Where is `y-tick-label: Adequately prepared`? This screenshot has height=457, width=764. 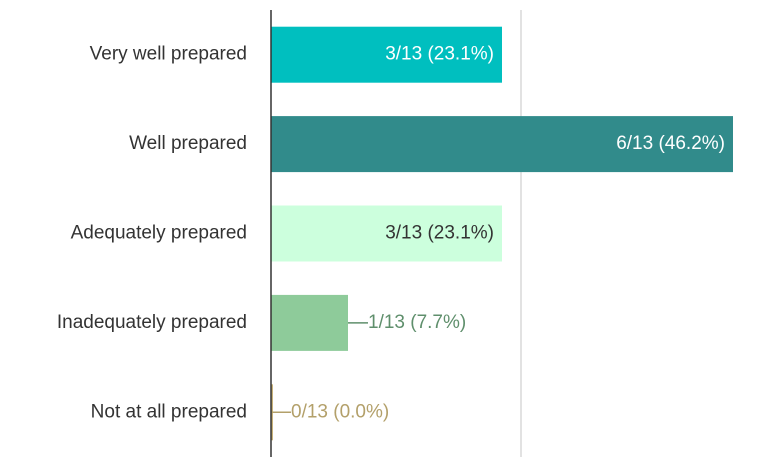
y-tick-label: Adequately prepared is located at coordinates (159, 233).